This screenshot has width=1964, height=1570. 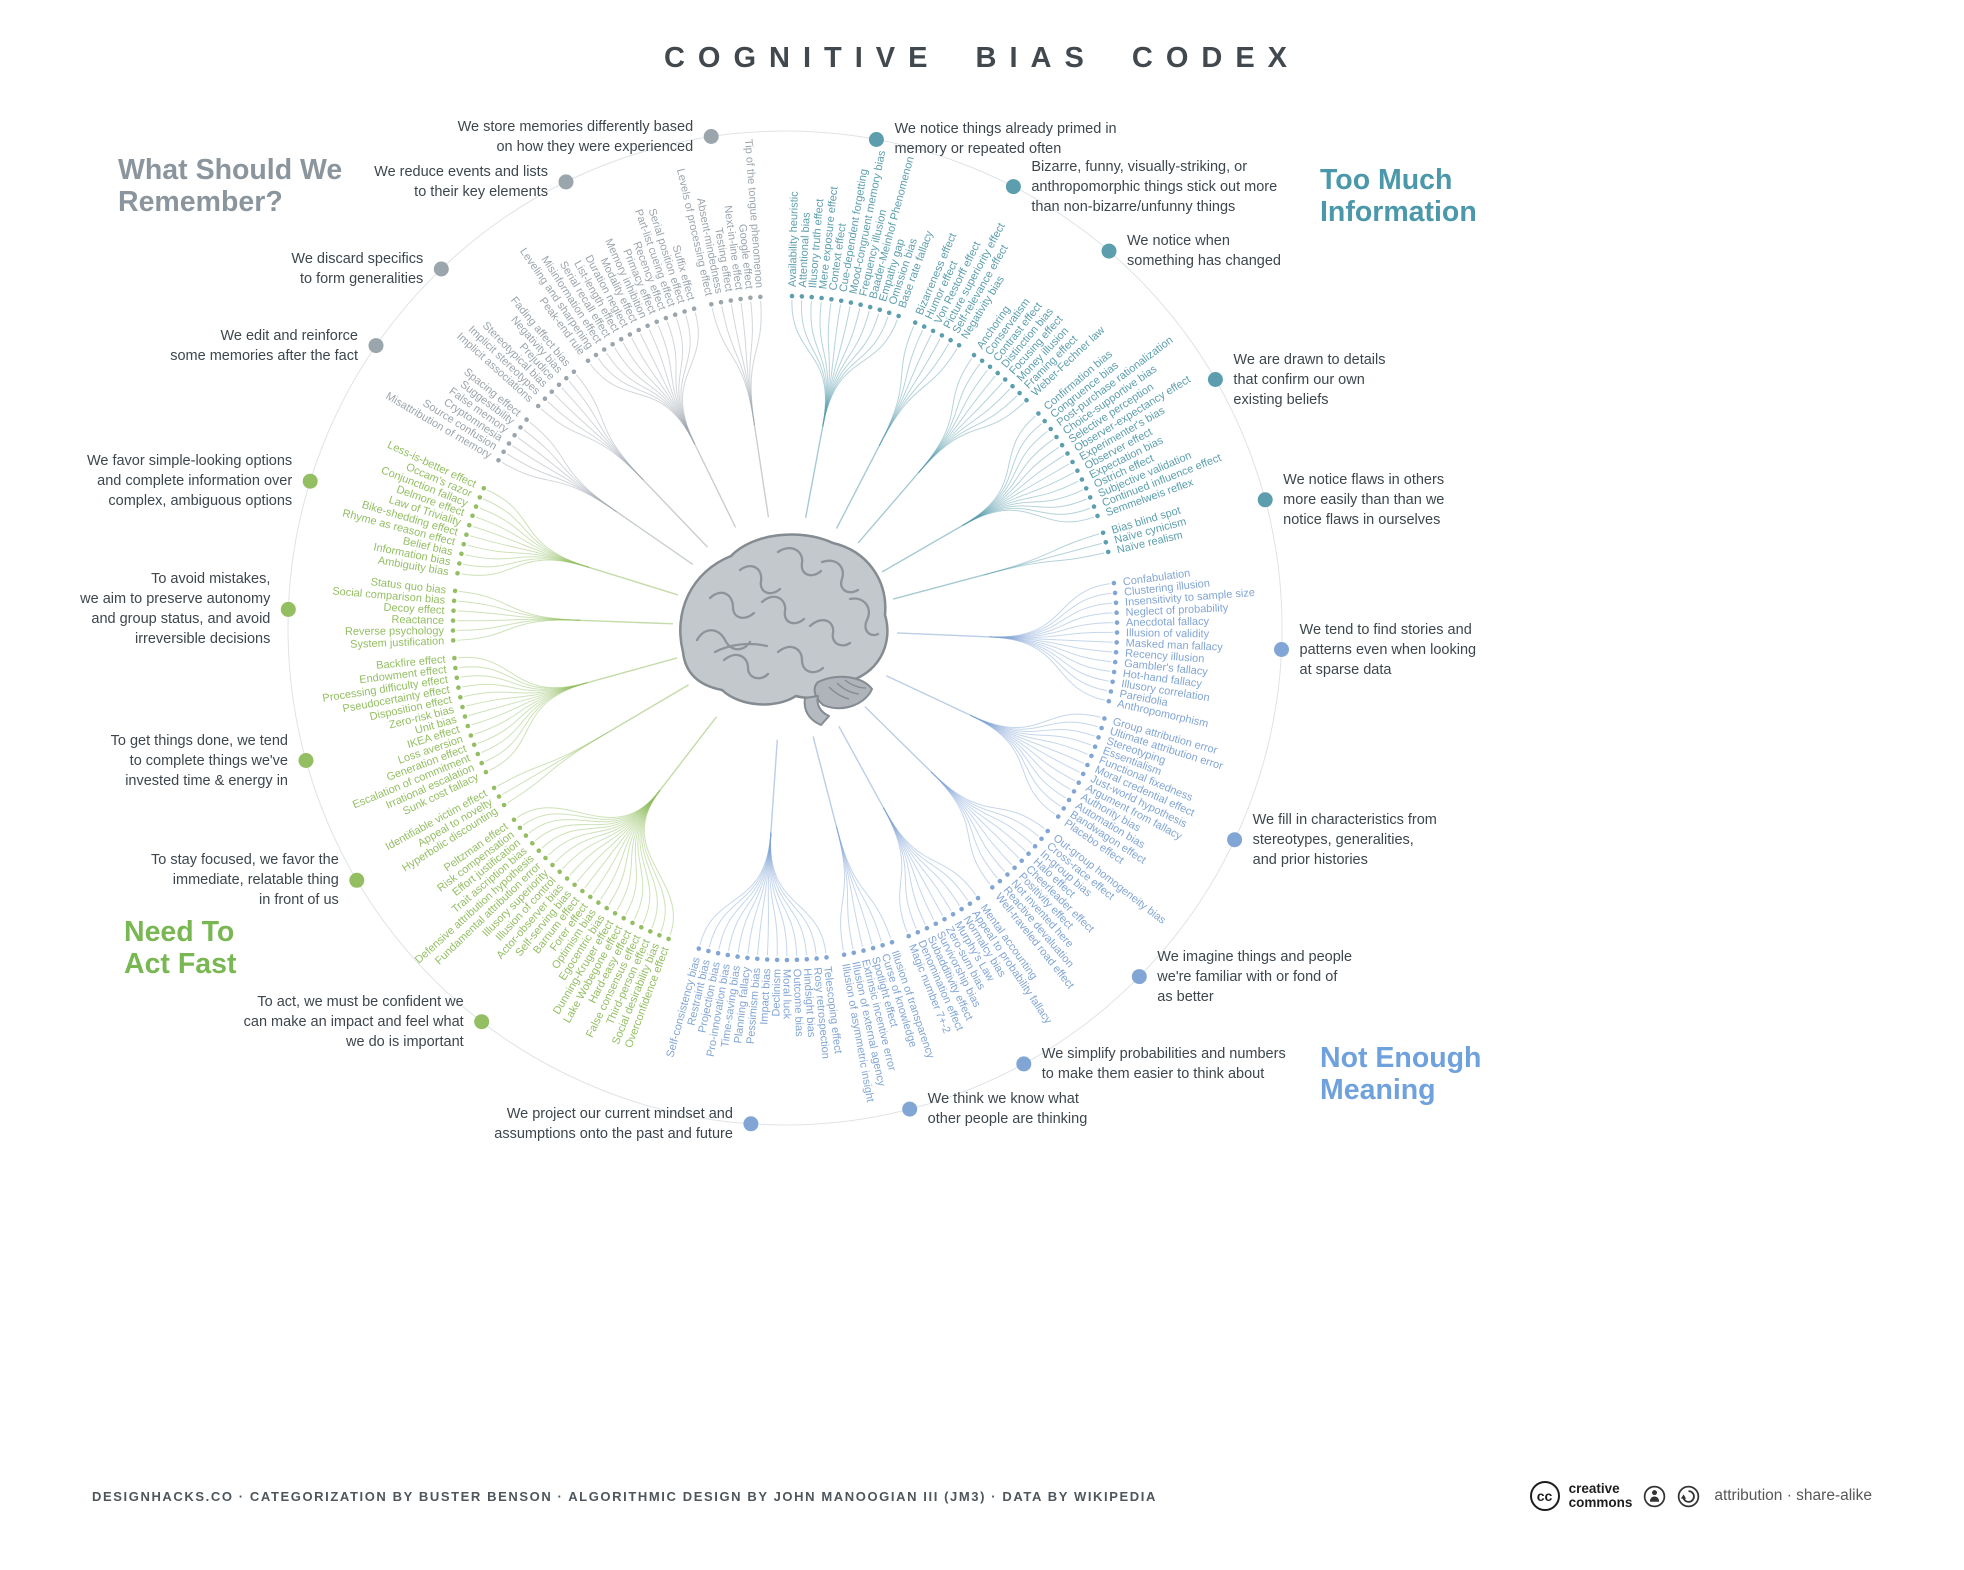 What do you see at coordinates (1398, 196) in the screenshot?
I see `quadrant-header-too-much-information: Too Much Information` at bounding box center [1398, 196].